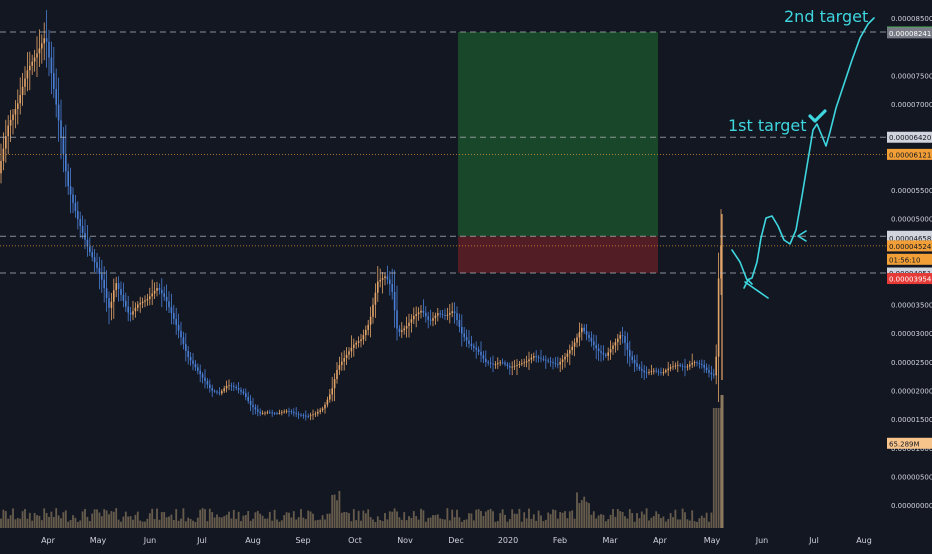  Describe the element at coordinates (558, 134) in the screenshot. I see `target-zone` at that location.